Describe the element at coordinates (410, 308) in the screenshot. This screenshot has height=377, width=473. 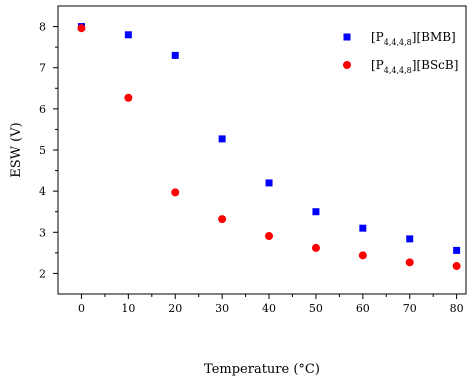
I see `x-tick-label: 70` at that location.